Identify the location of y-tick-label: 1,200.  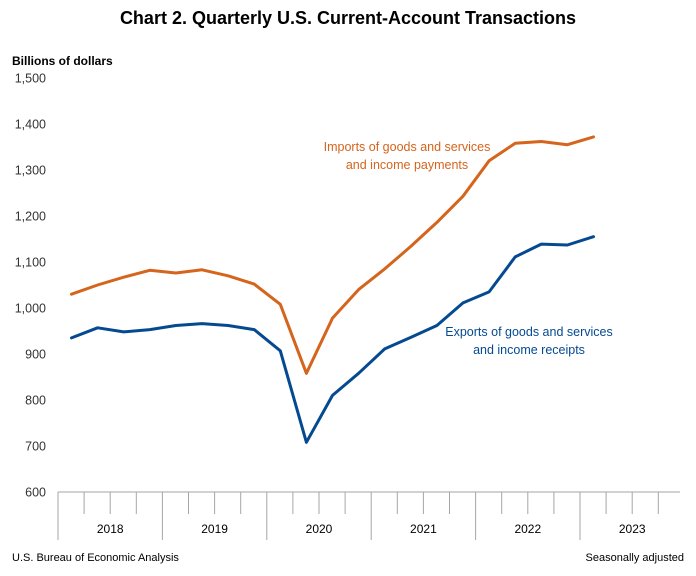
(30, 217).